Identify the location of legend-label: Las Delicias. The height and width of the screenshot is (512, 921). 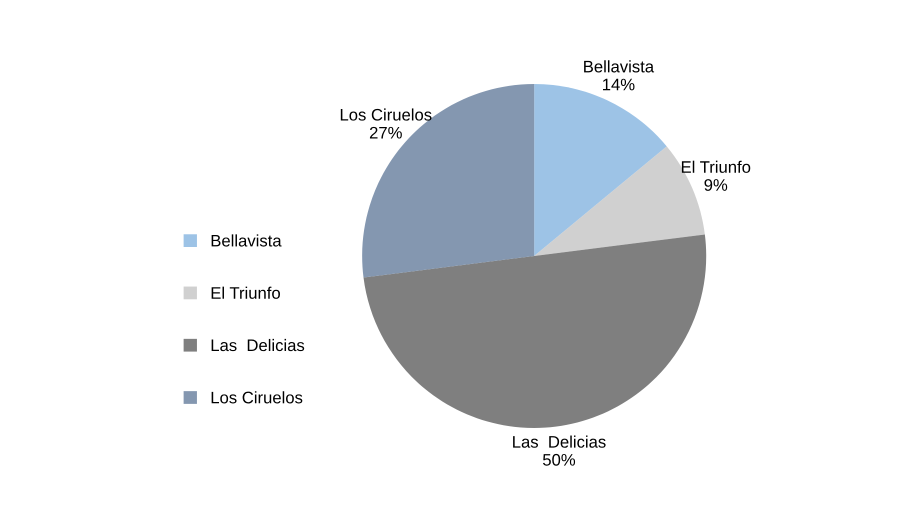
(258, 345).